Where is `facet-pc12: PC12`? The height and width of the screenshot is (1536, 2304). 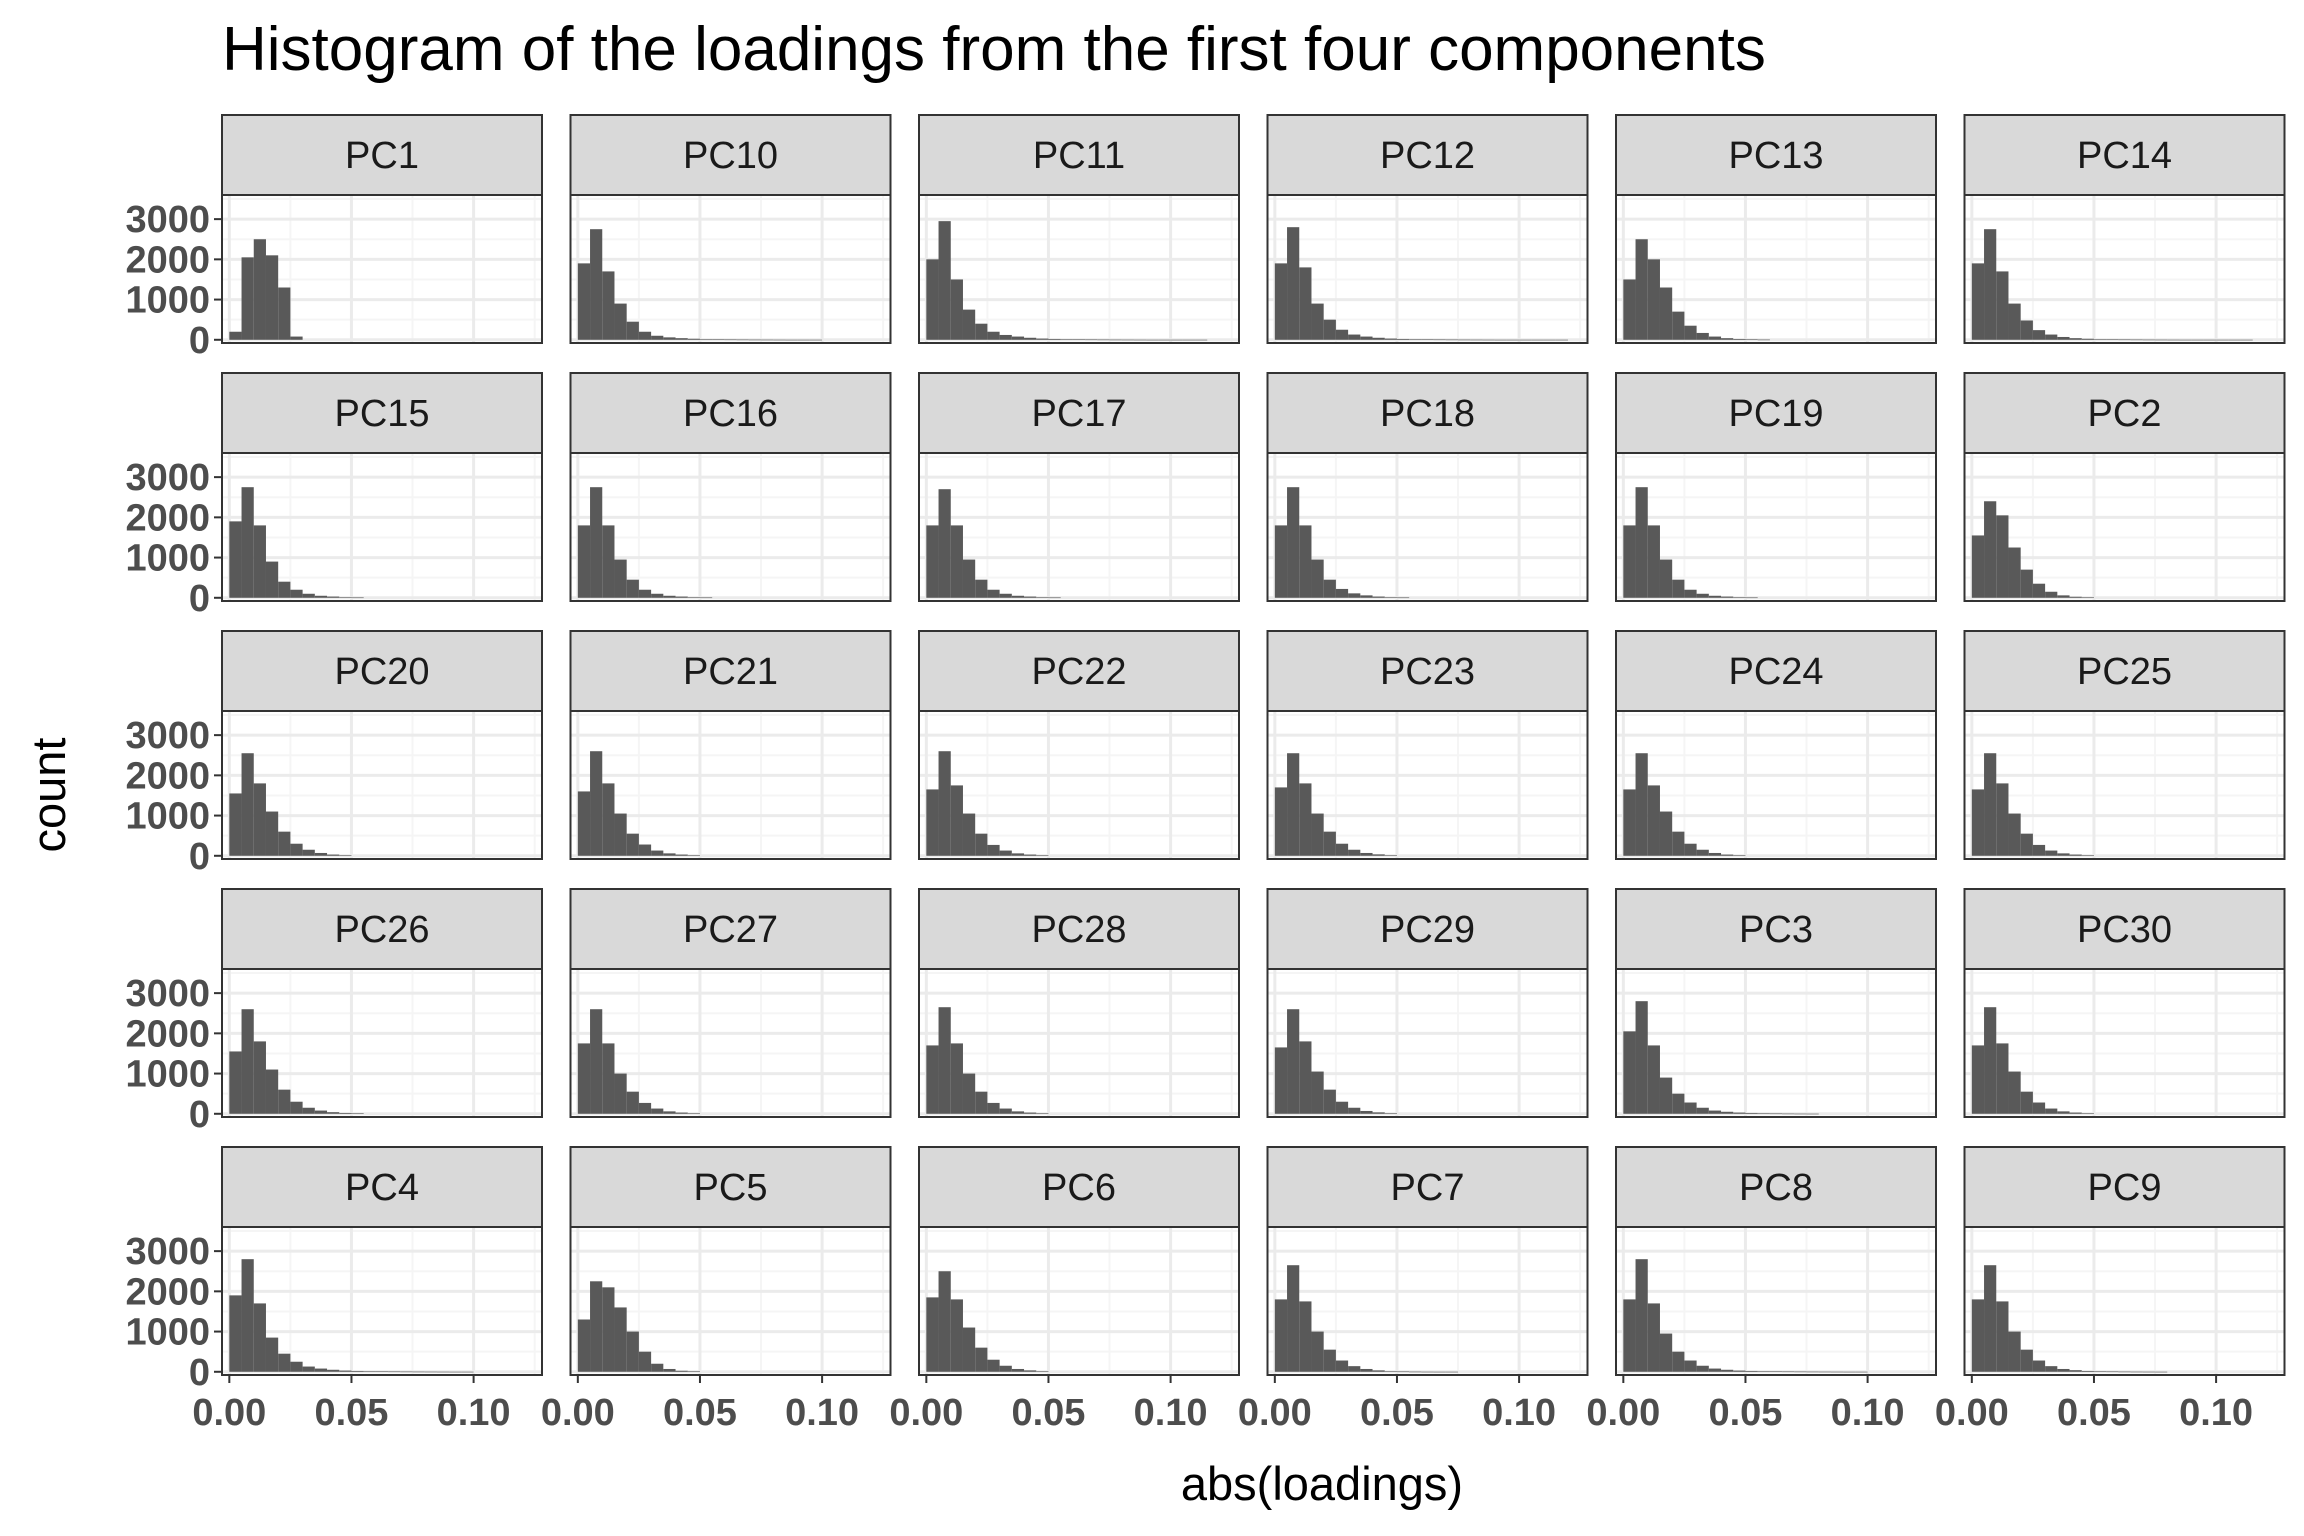
facet-pc12: PC12 is located at coordinates (1427, 229).